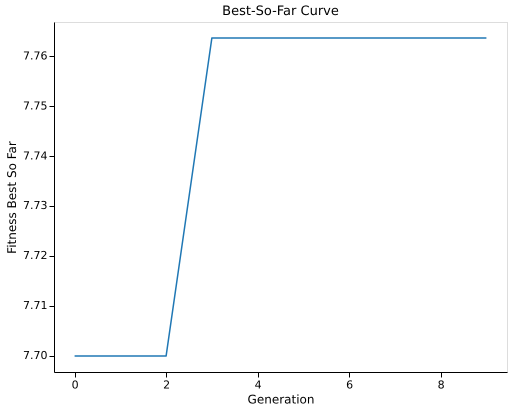  What do you see at coordinates (35, 155) in the screenshot?
I see `y-tick-label: 7.74` at bounding box center [35, 155].